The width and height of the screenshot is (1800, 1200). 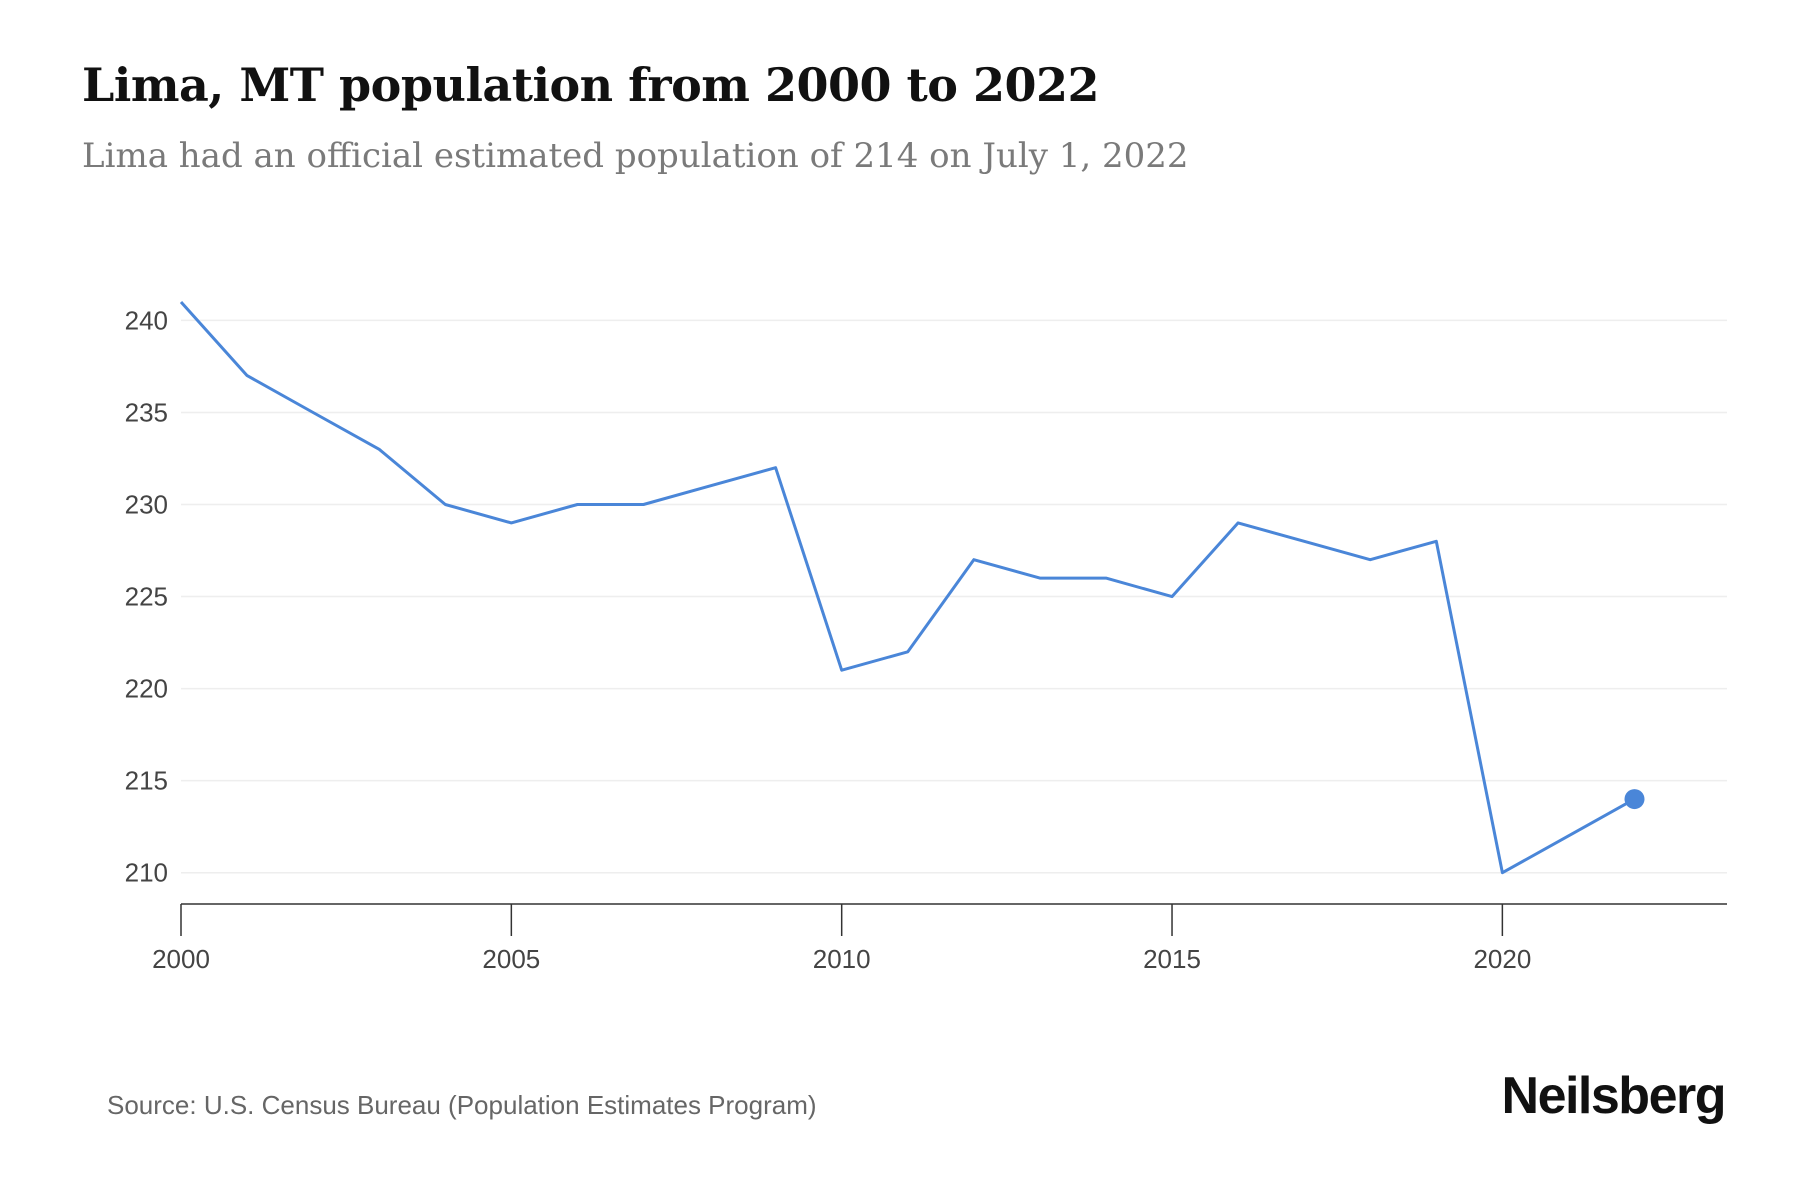 I want to click on last-data-point-marker, so click(x=1634, y=799).